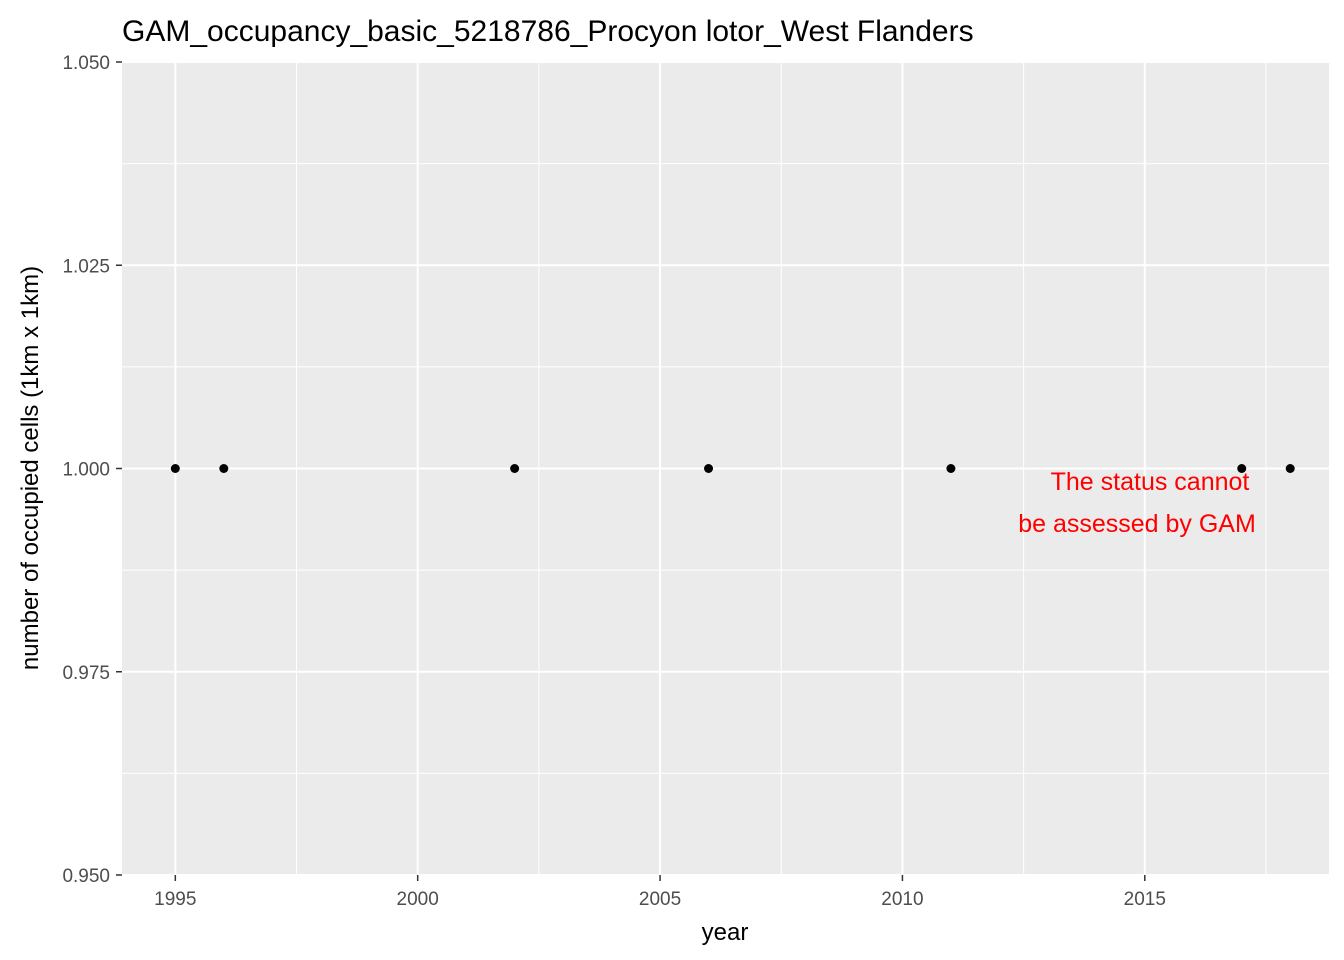  What do you see at coordinates (1137, 503) in the screenshot?
I see `status-annotation: The status cannot be assessed by GAM` at bounding box center [1137, 503].